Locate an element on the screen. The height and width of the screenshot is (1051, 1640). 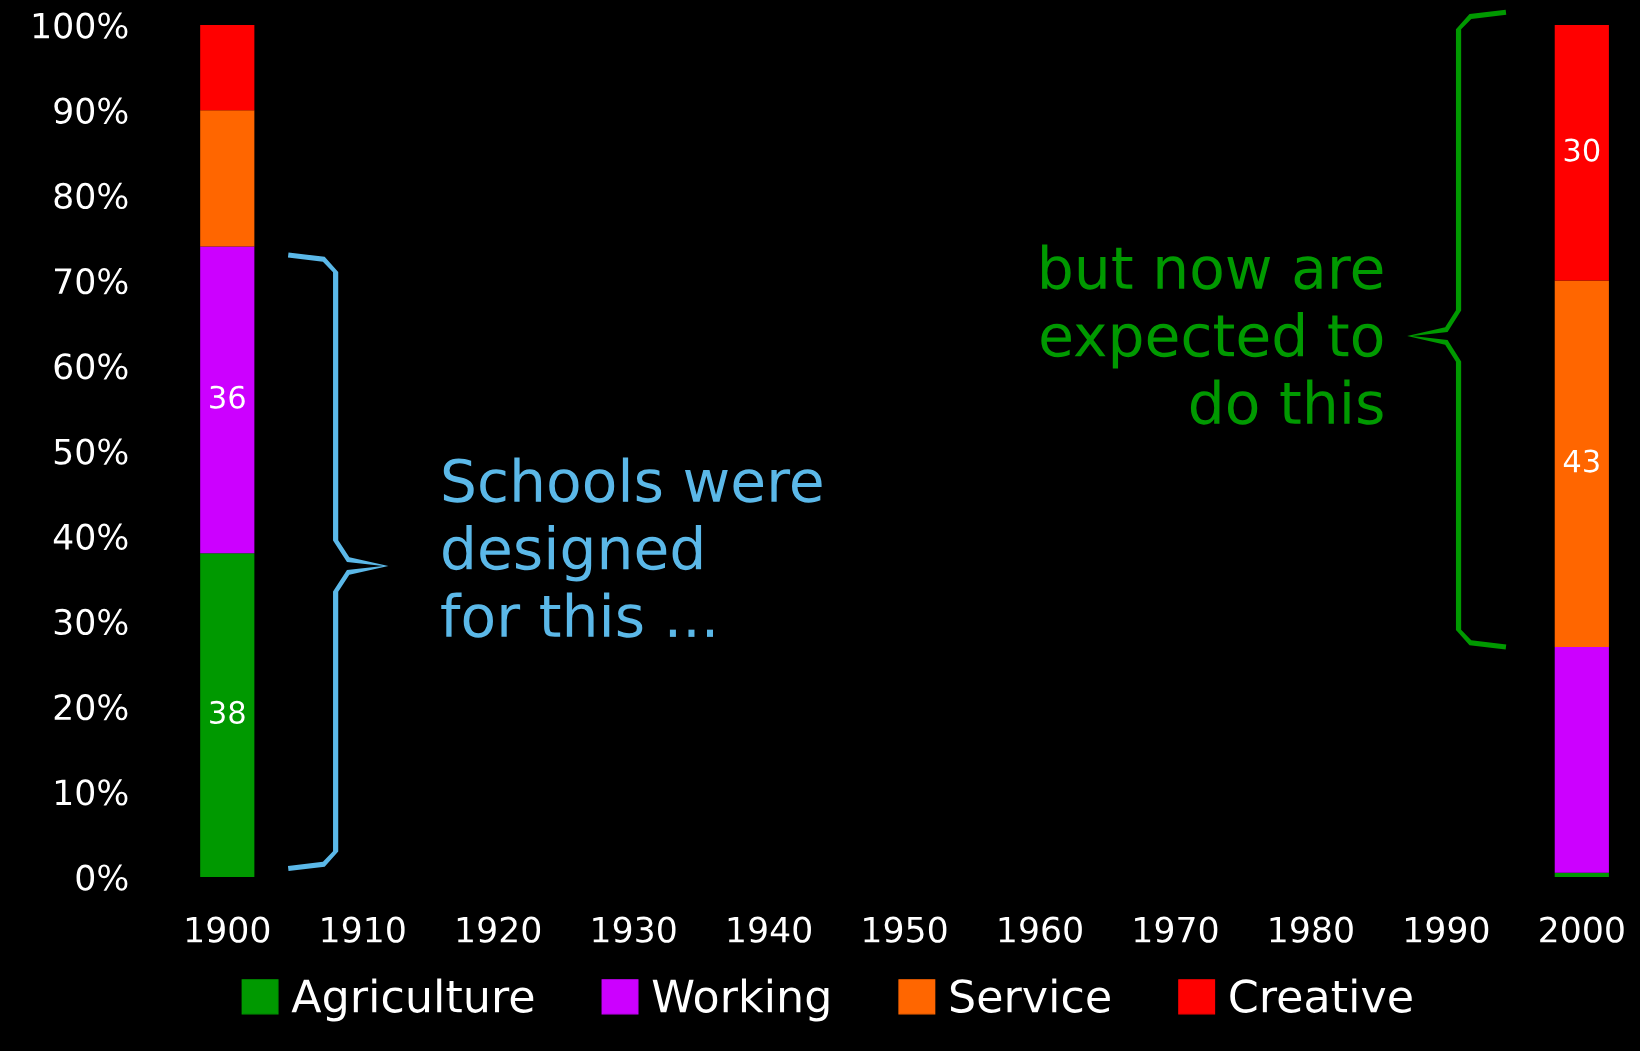
annotation: but now are expected to do this is located at coordinates (1212, 334).